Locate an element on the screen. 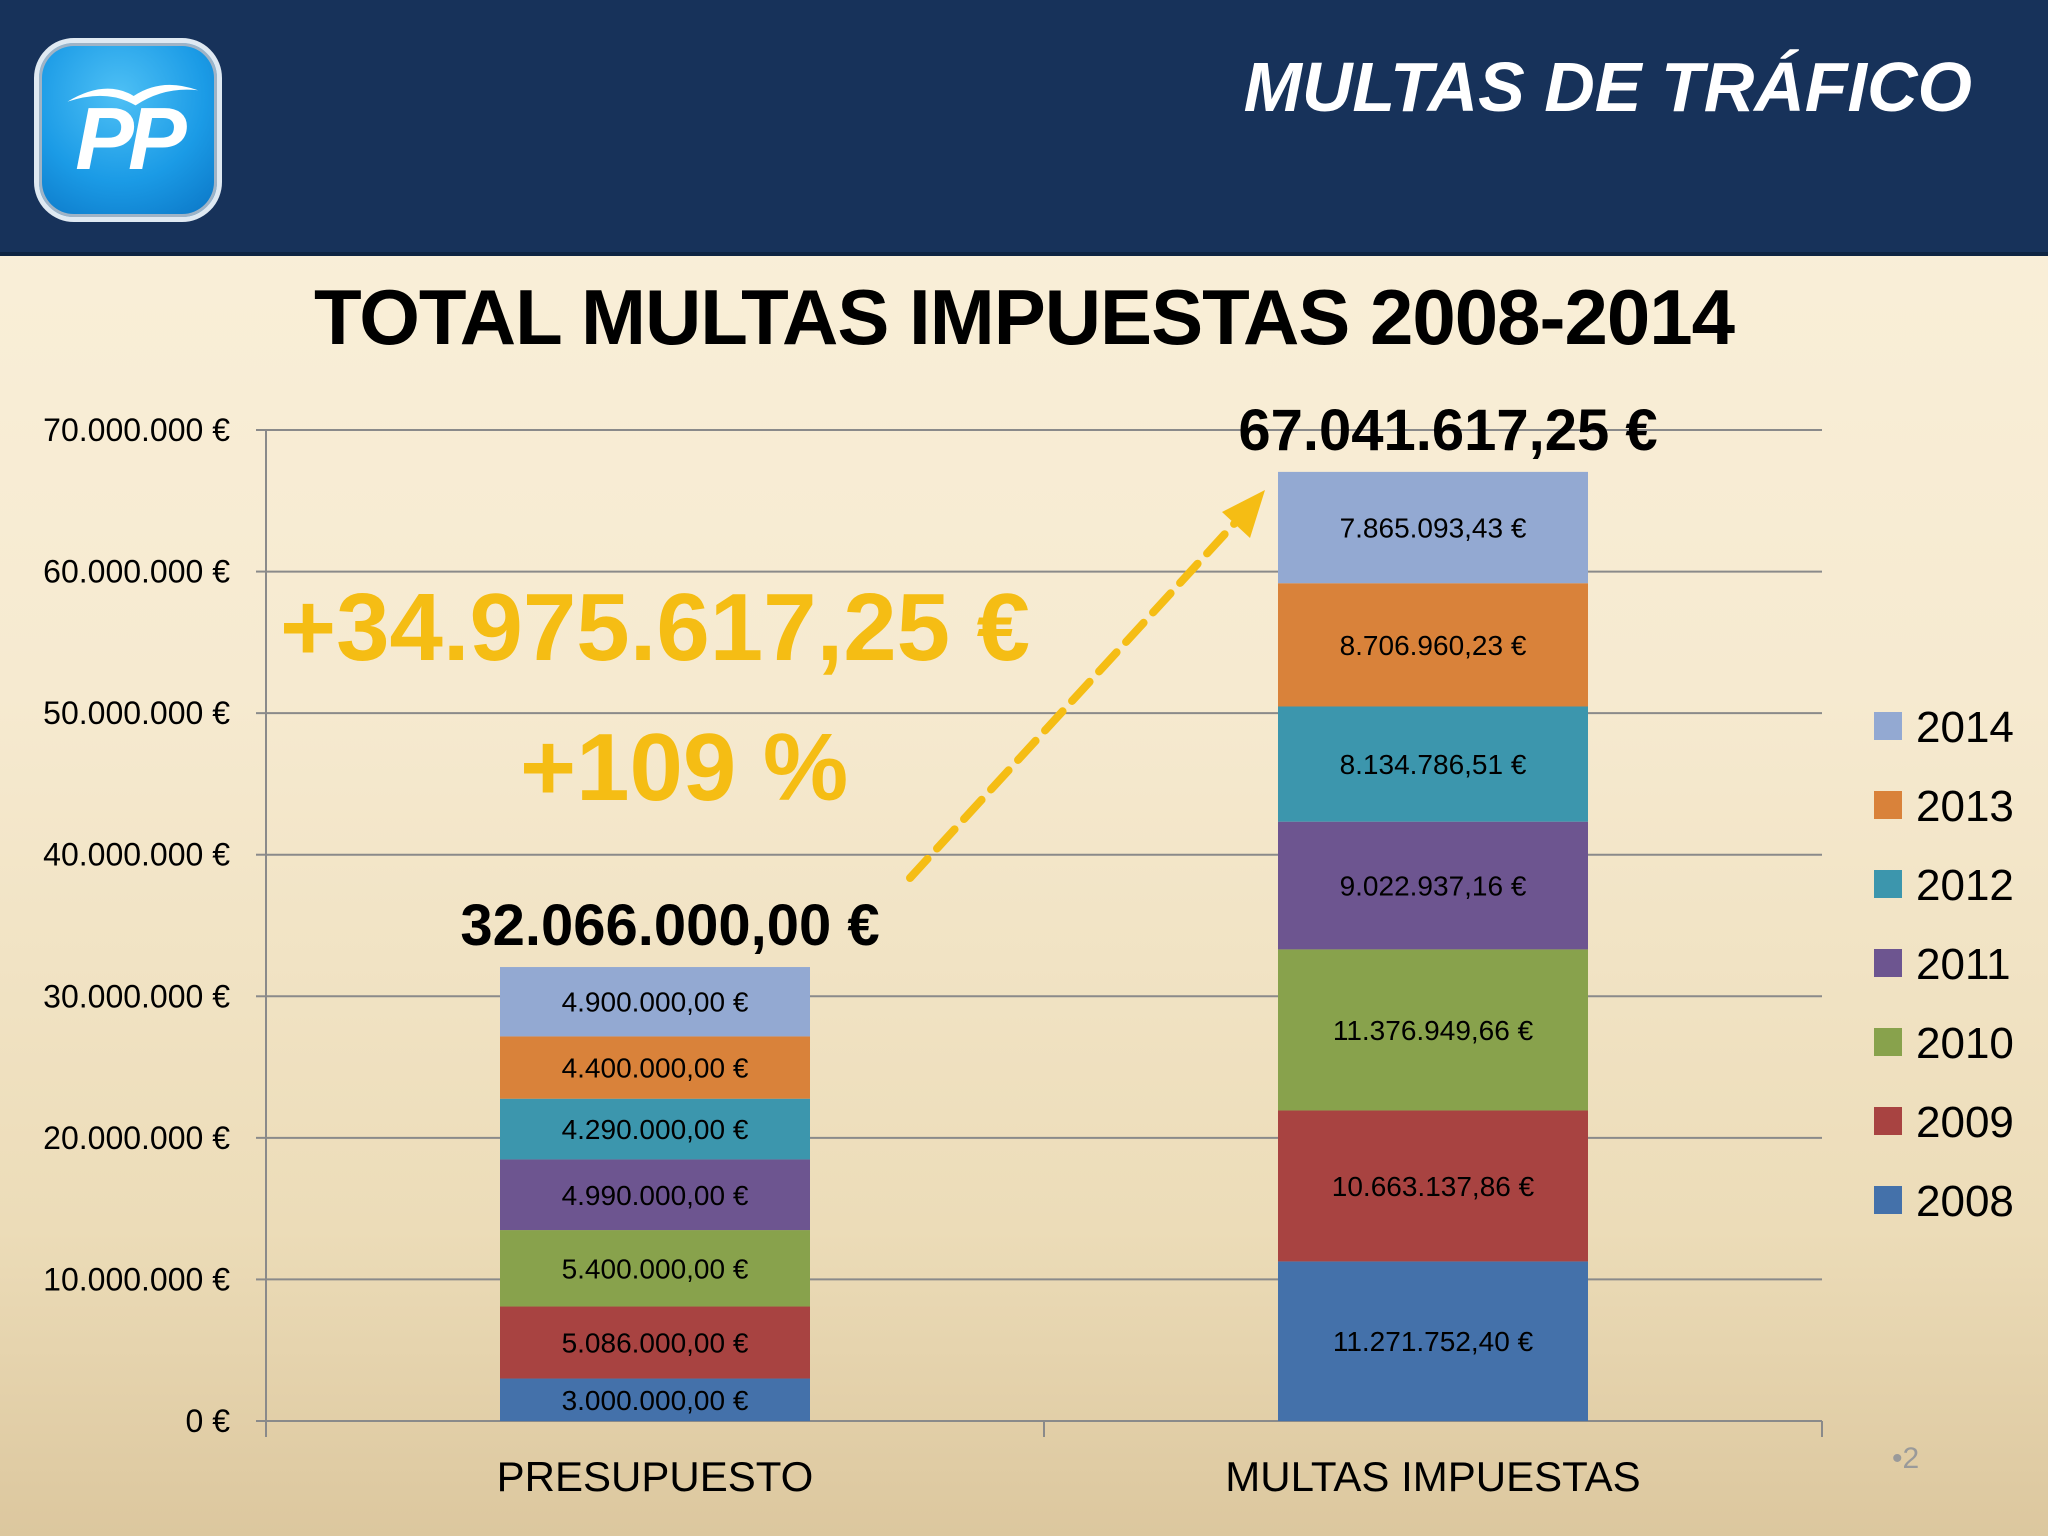 This screenshot has height=1536, width=2048. segment-value-label: 4.400.000,00 € is located at coordinates (655, 1068).